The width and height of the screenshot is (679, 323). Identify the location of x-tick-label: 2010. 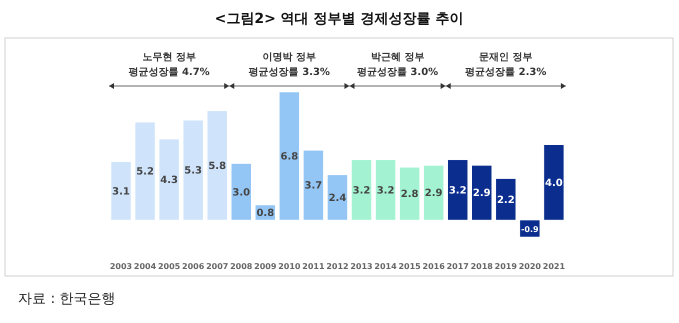
(289, 266).